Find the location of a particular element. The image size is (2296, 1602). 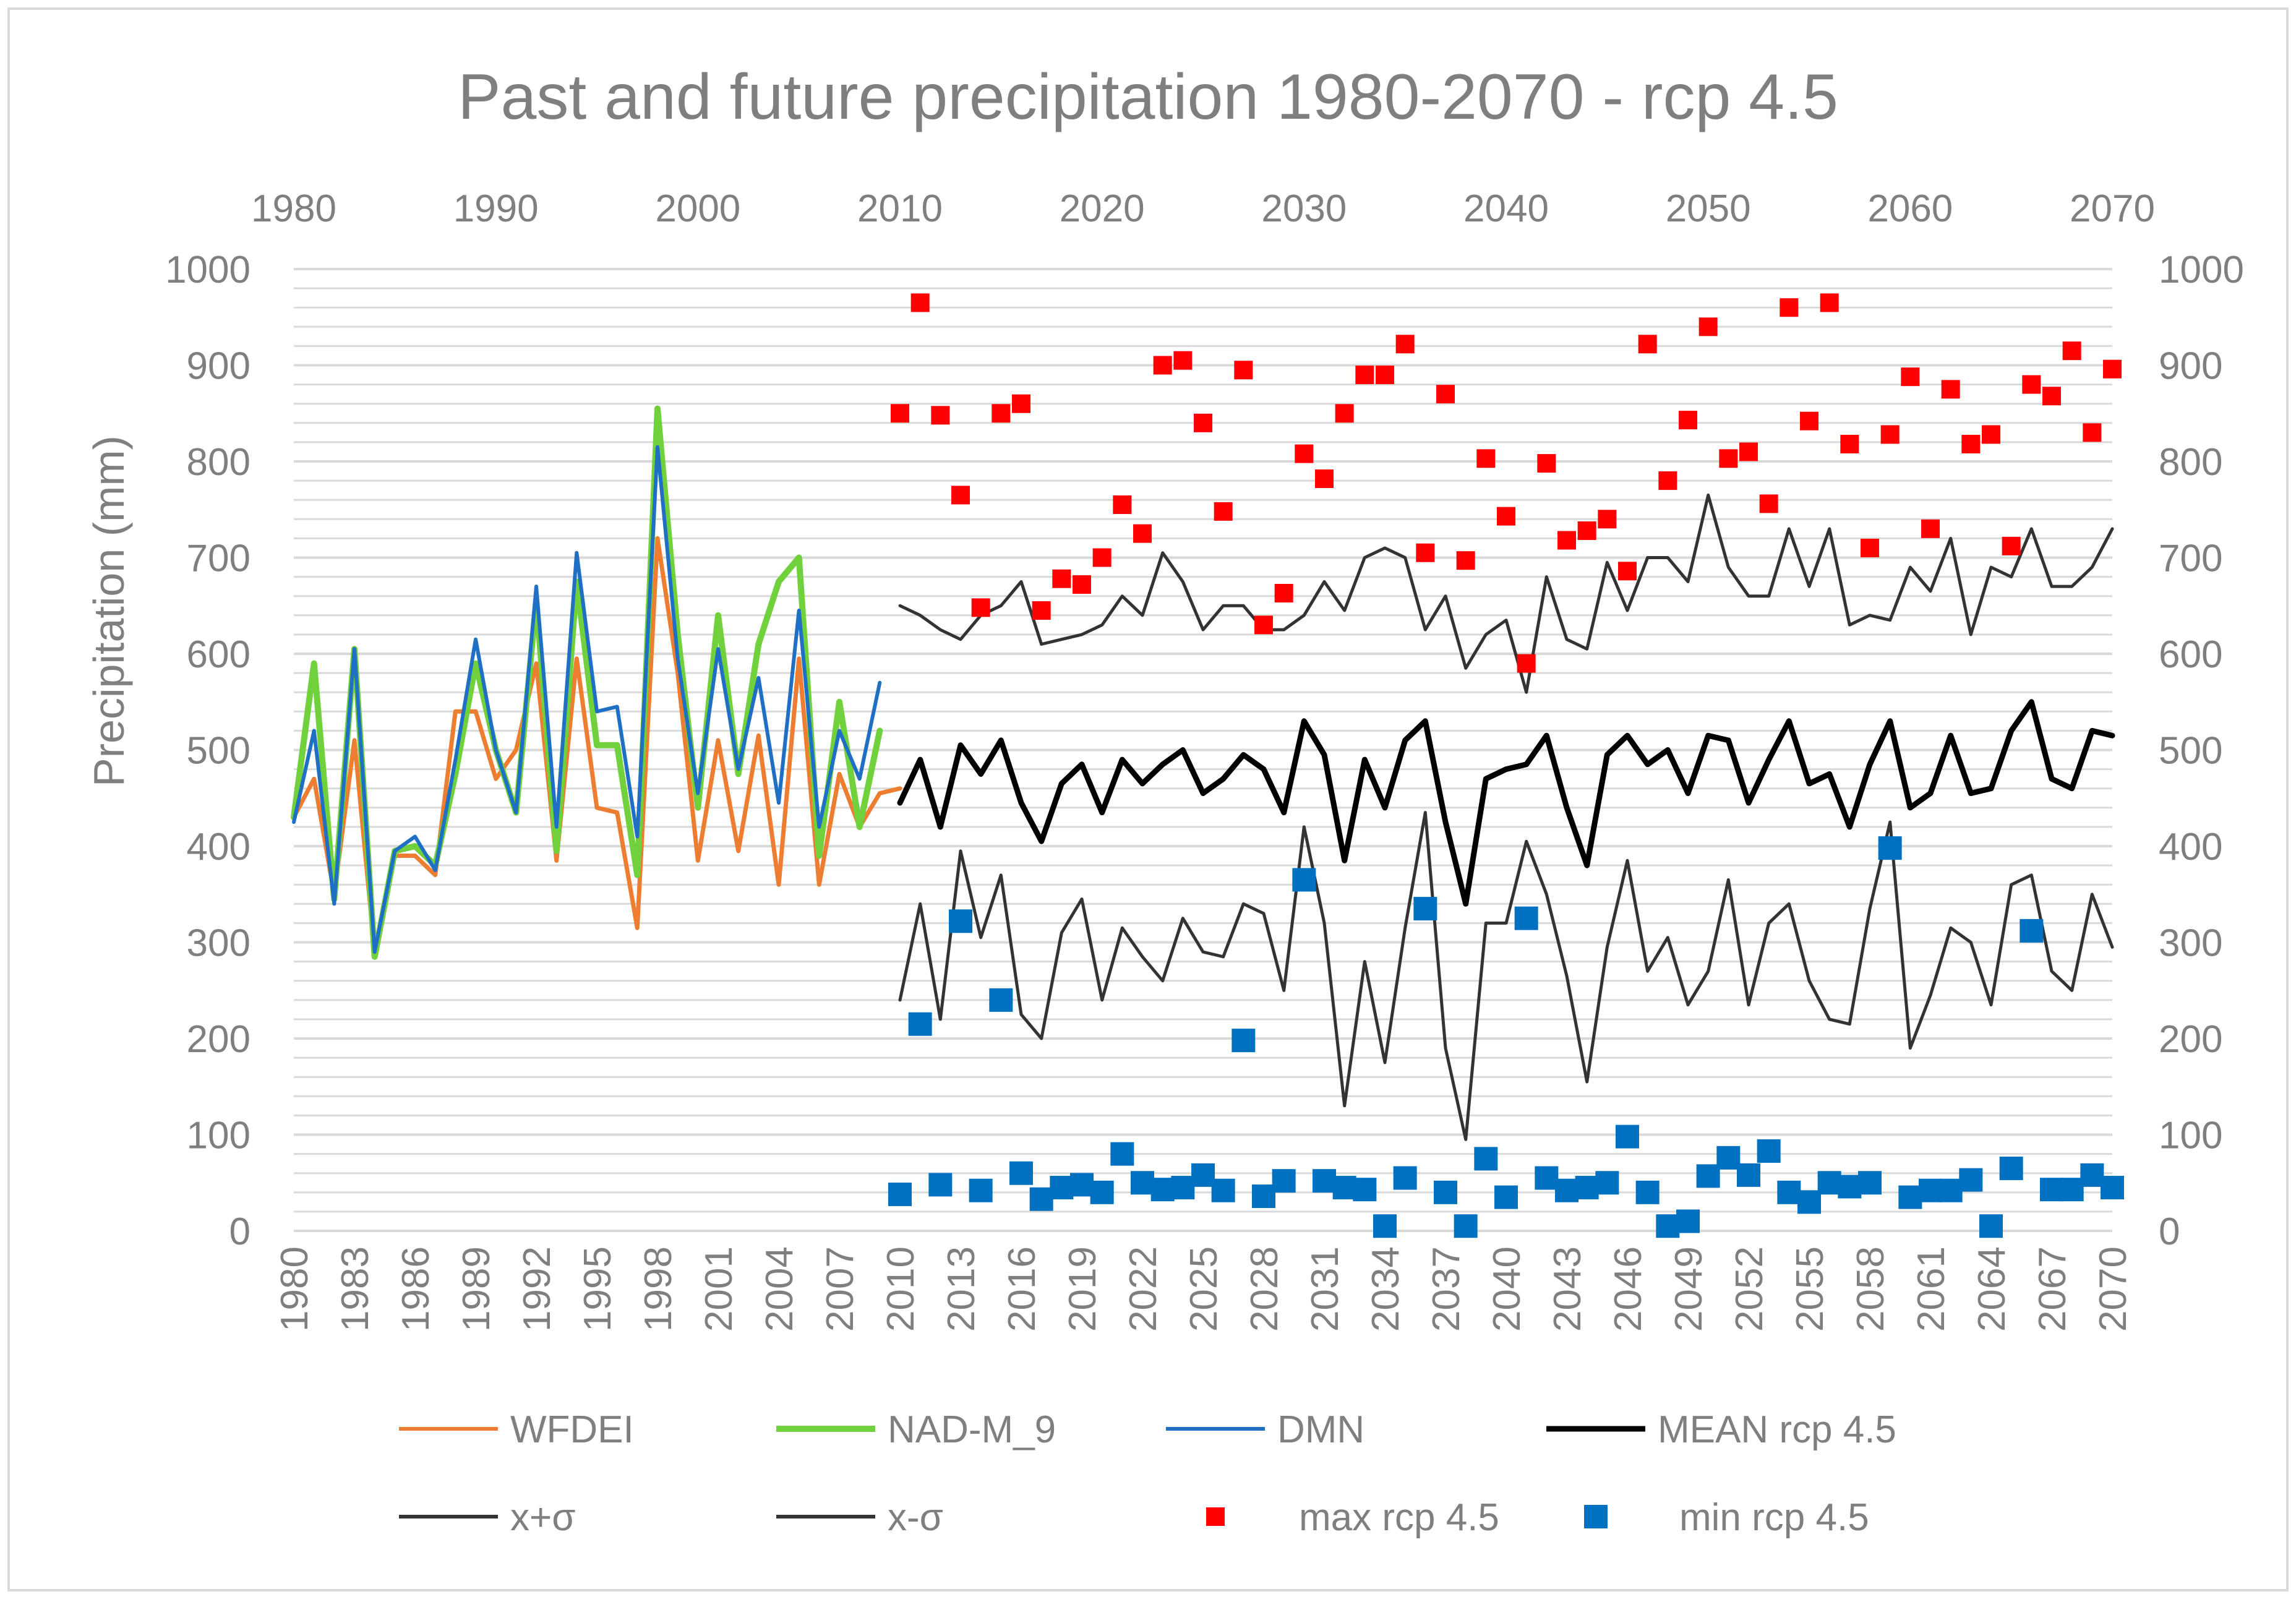

legend-label-wfdei: WFDEI is located at coordinates (572, 1429).